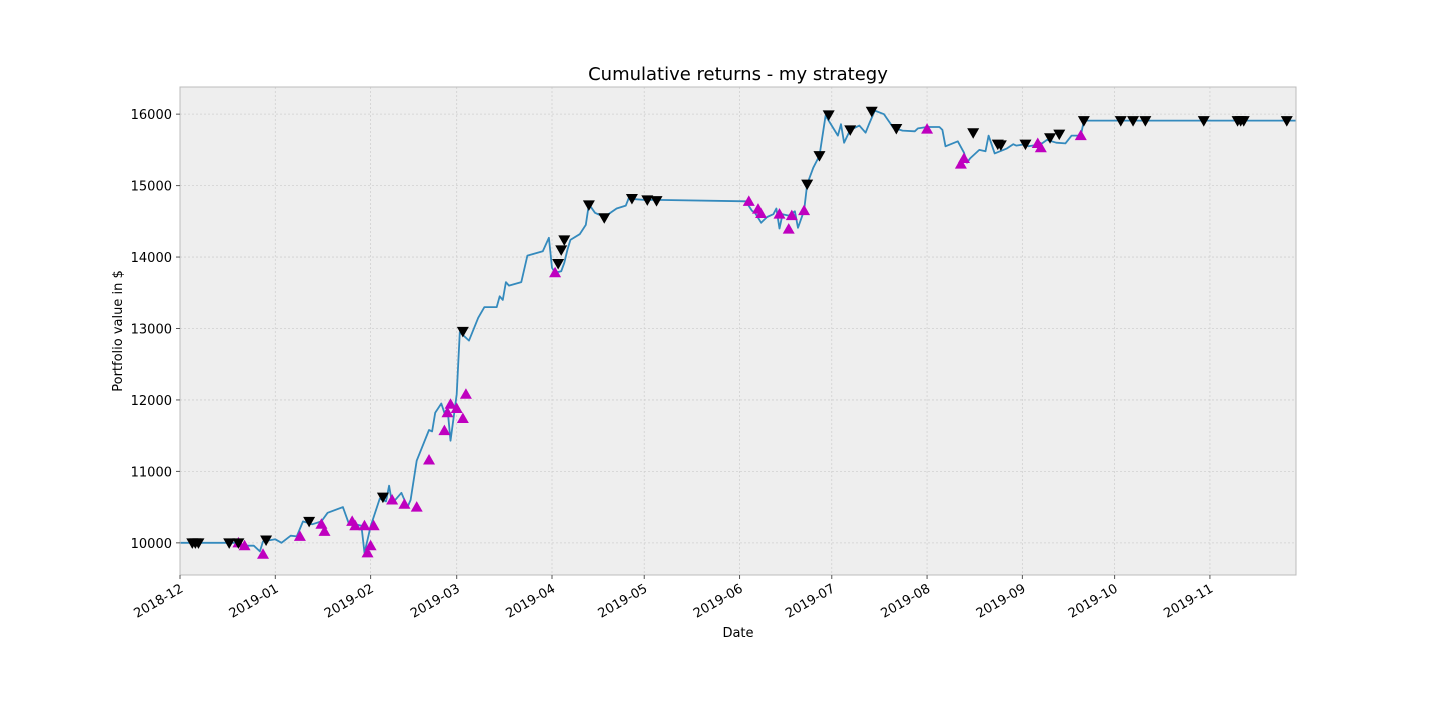 This screenshot has height=720, width=1440. Describe the element at coordinates (151, 472) in the screenshot. I see `y-tick-label: 11000` at that location.